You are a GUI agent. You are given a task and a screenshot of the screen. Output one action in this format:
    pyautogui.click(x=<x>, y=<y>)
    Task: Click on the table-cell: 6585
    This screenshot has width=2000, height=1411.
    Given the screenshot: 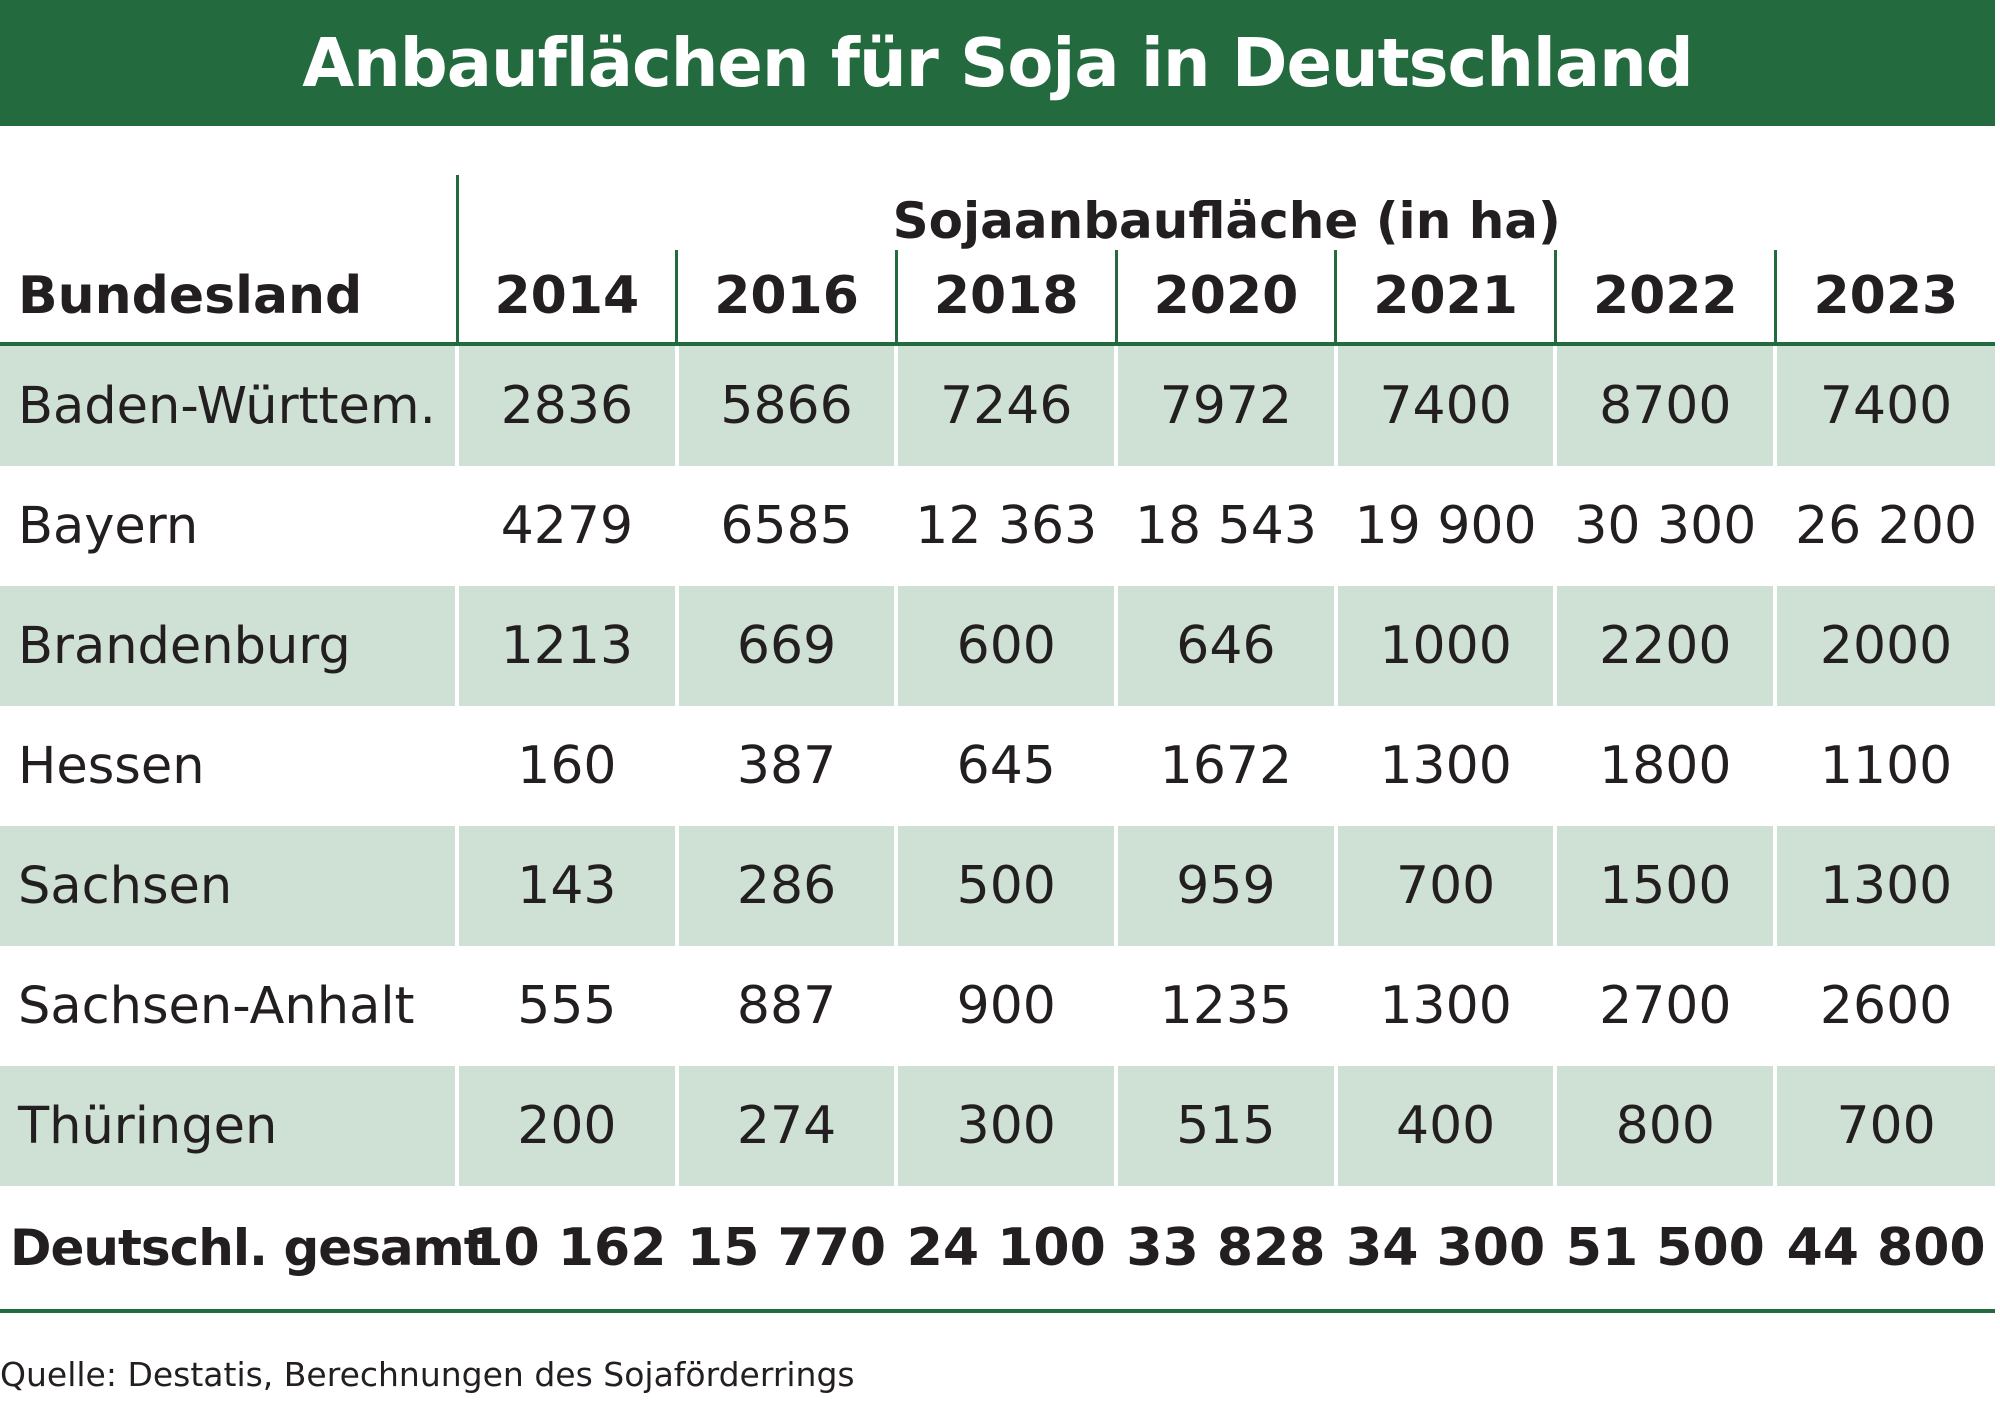 What is the action you would take?
    pyautogui.click(x=785, y=526)
    